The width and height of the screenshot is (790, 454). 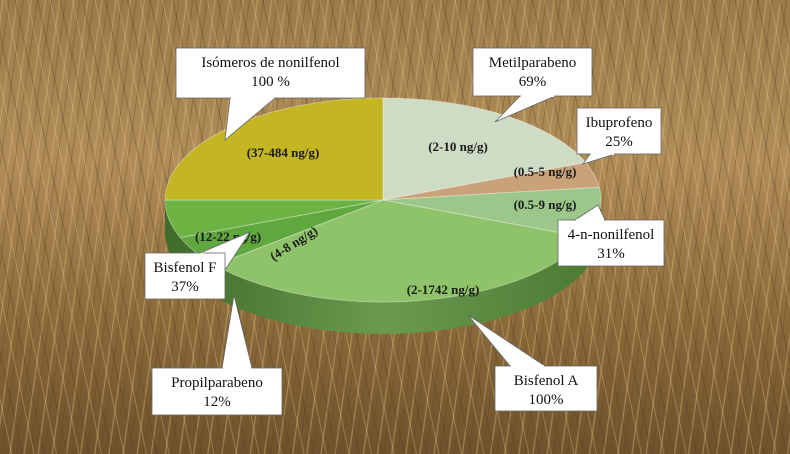 What do you see at coordinates (270, 63) in the screenshot?
I see `callout-name: Isómeros de nonilfenol` at bounding box center [270, 63].